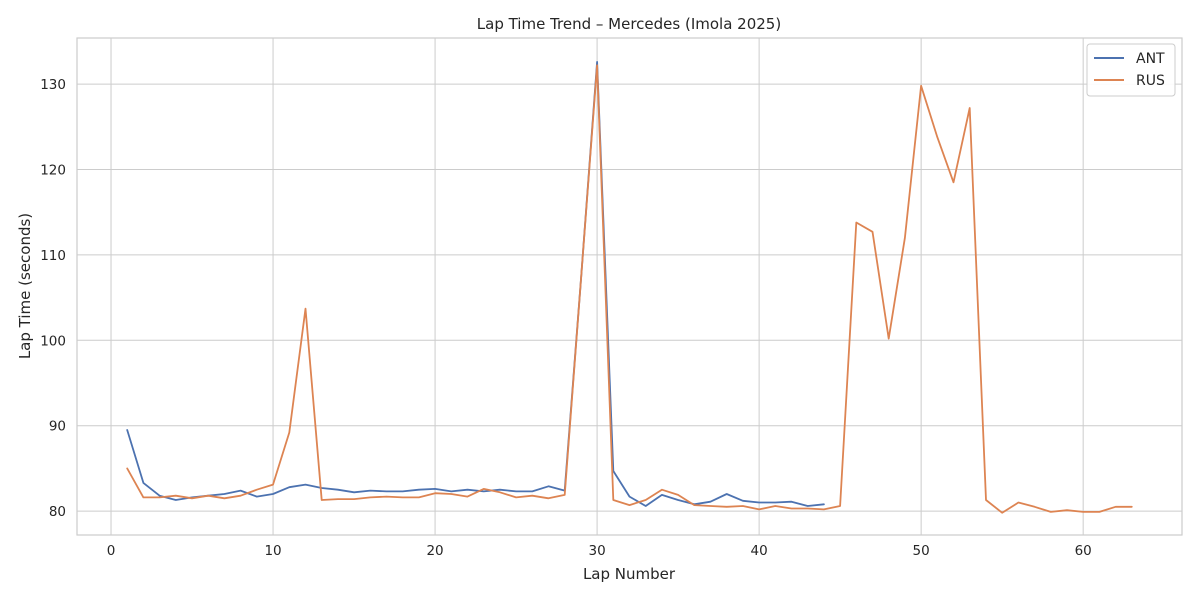 The image size is (1200, 600). What do you see at coordinates (53, 298) in the screenshot?
I see `y-axis-ticks: 80 90 100 110 120 130` at bounding box center [53, 298].